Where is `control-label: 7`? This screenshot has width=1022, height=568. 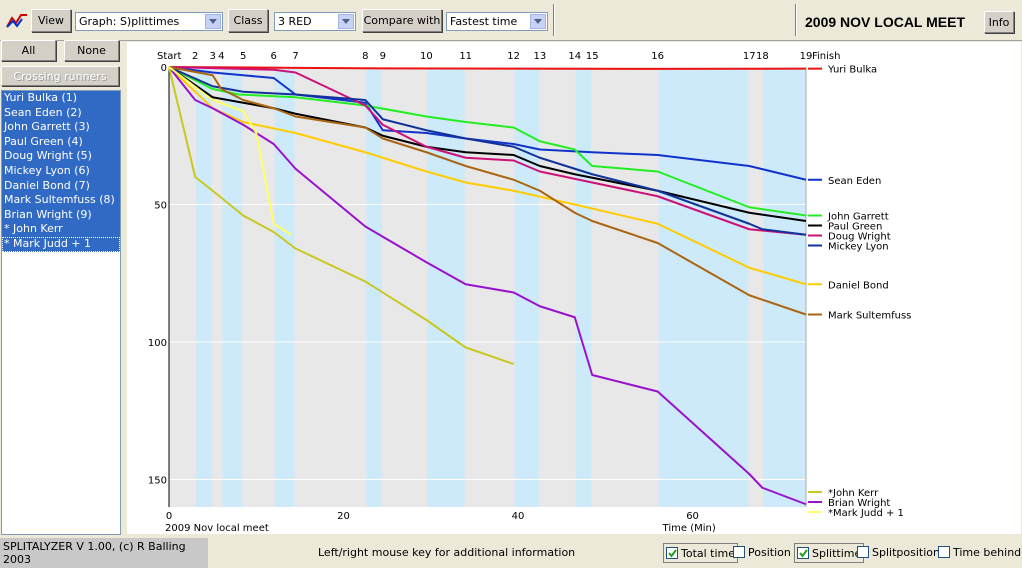
control-label: 7 is located at coordinates (295, 56).